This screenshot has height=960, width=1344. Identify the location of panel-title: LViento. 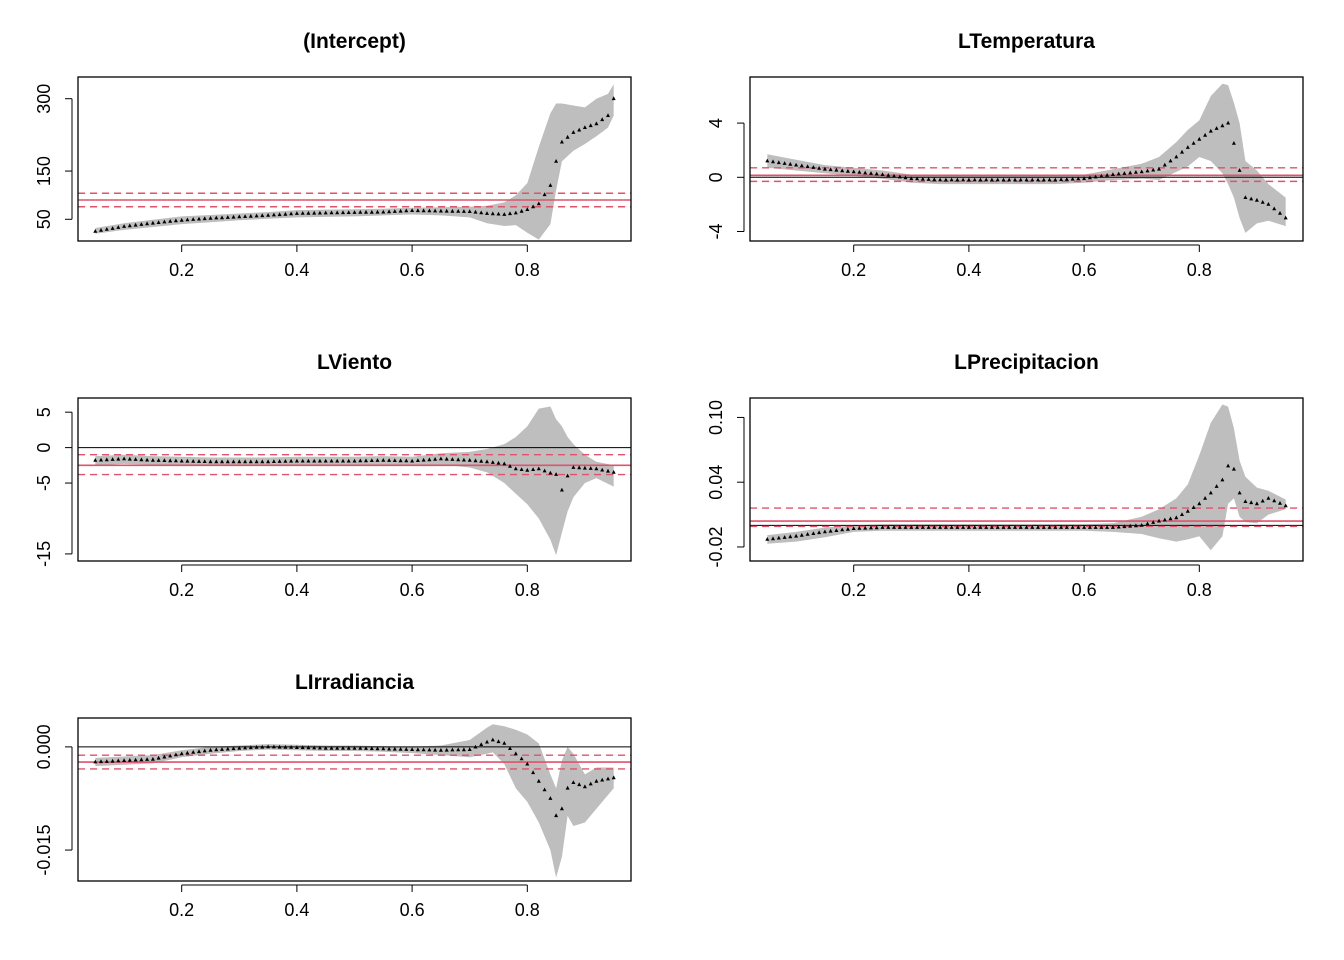
(354, 362).